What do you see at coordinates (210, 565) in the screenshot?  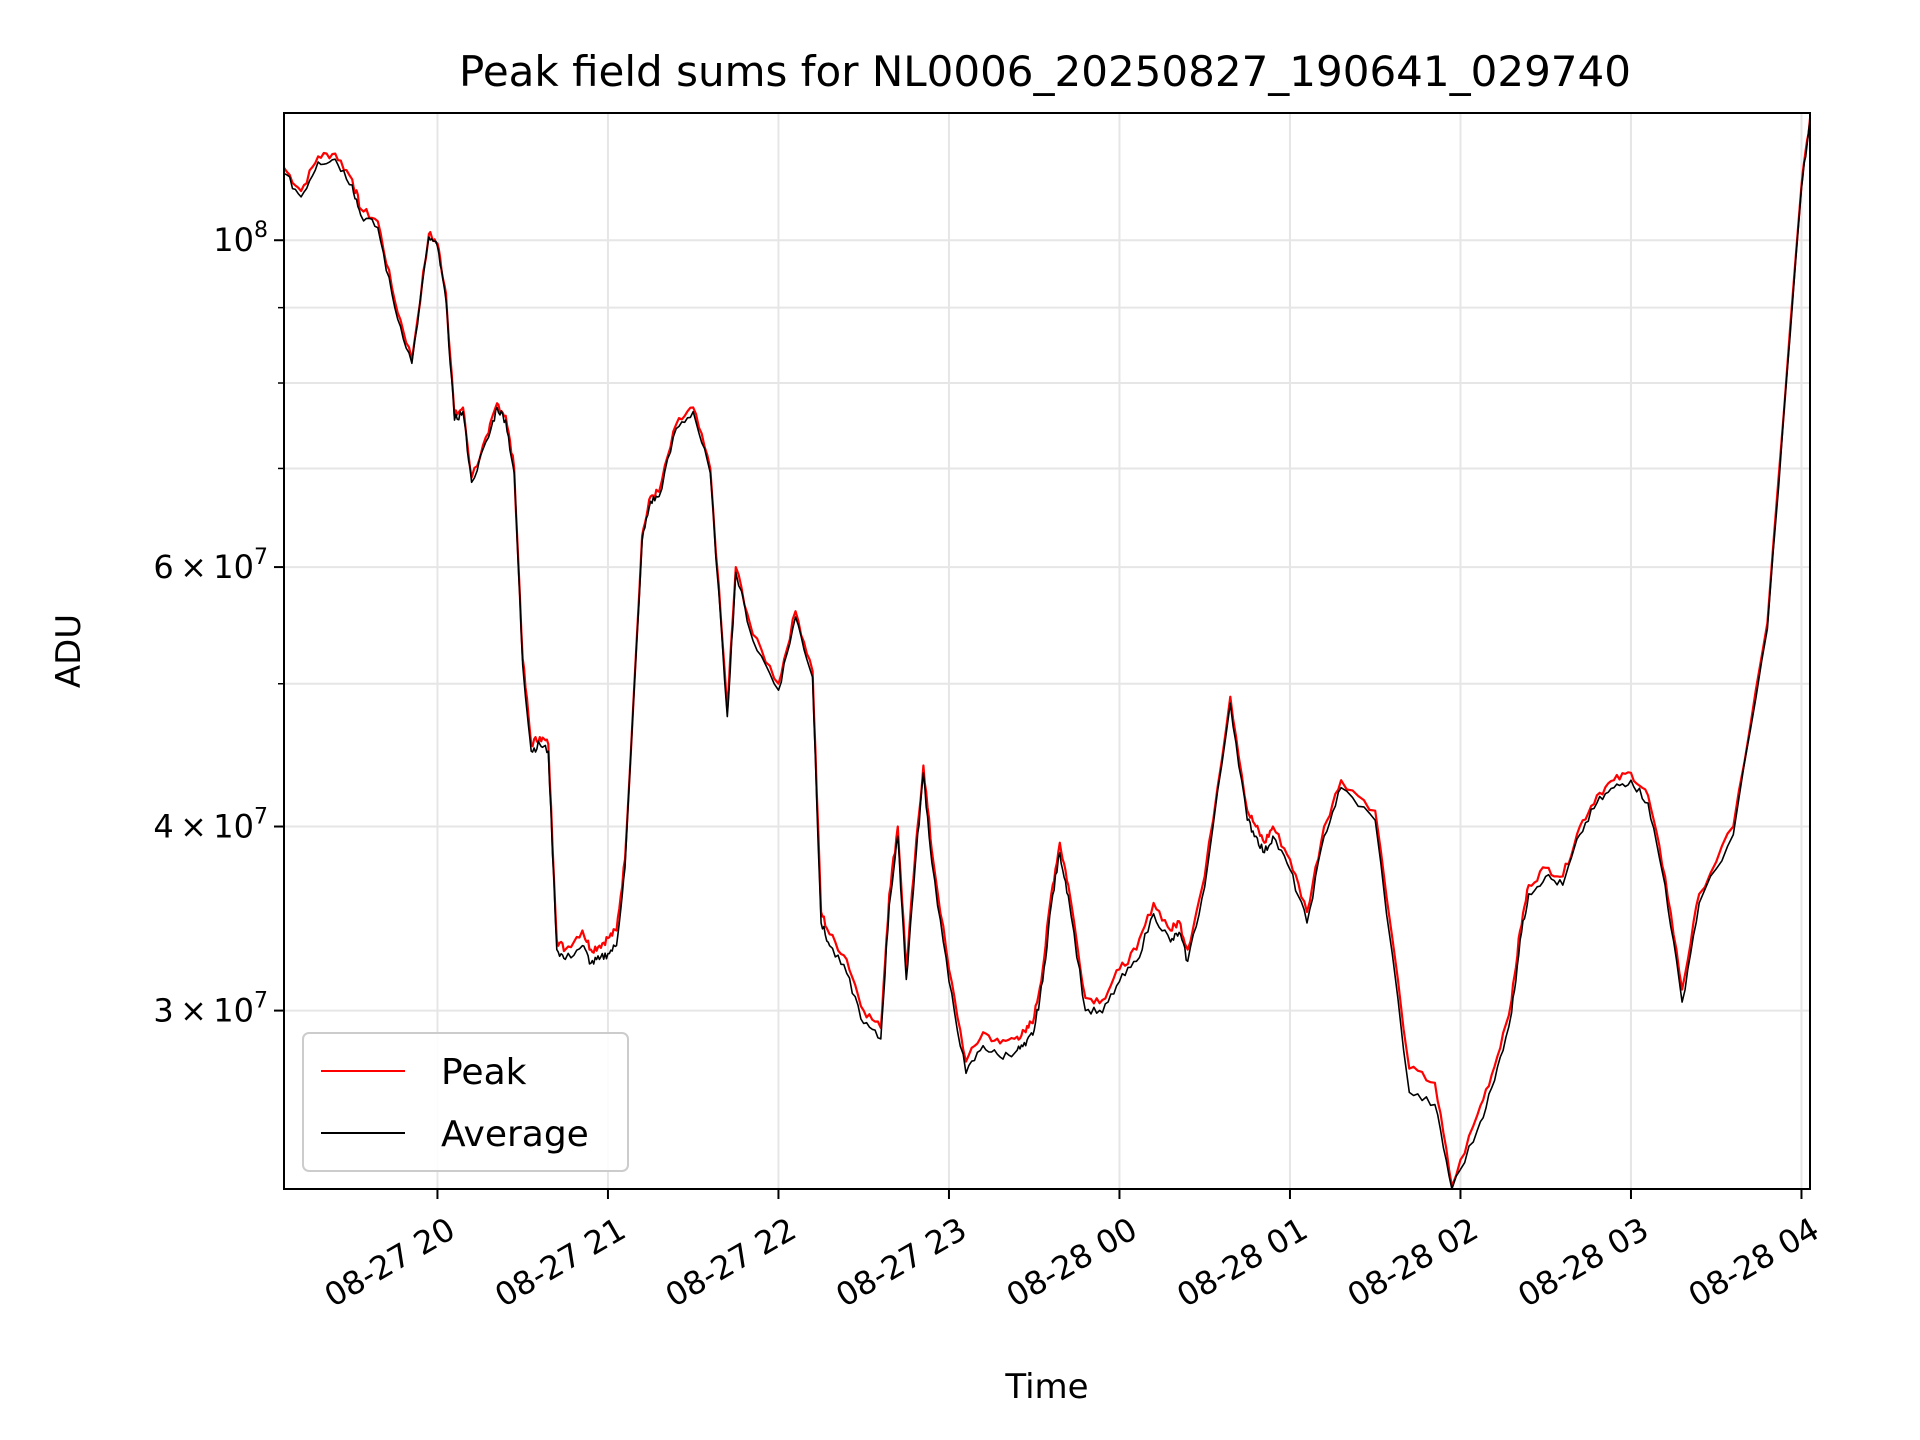 I see `y-tick-label: 6 × 107` at bounding box center [210, 565].